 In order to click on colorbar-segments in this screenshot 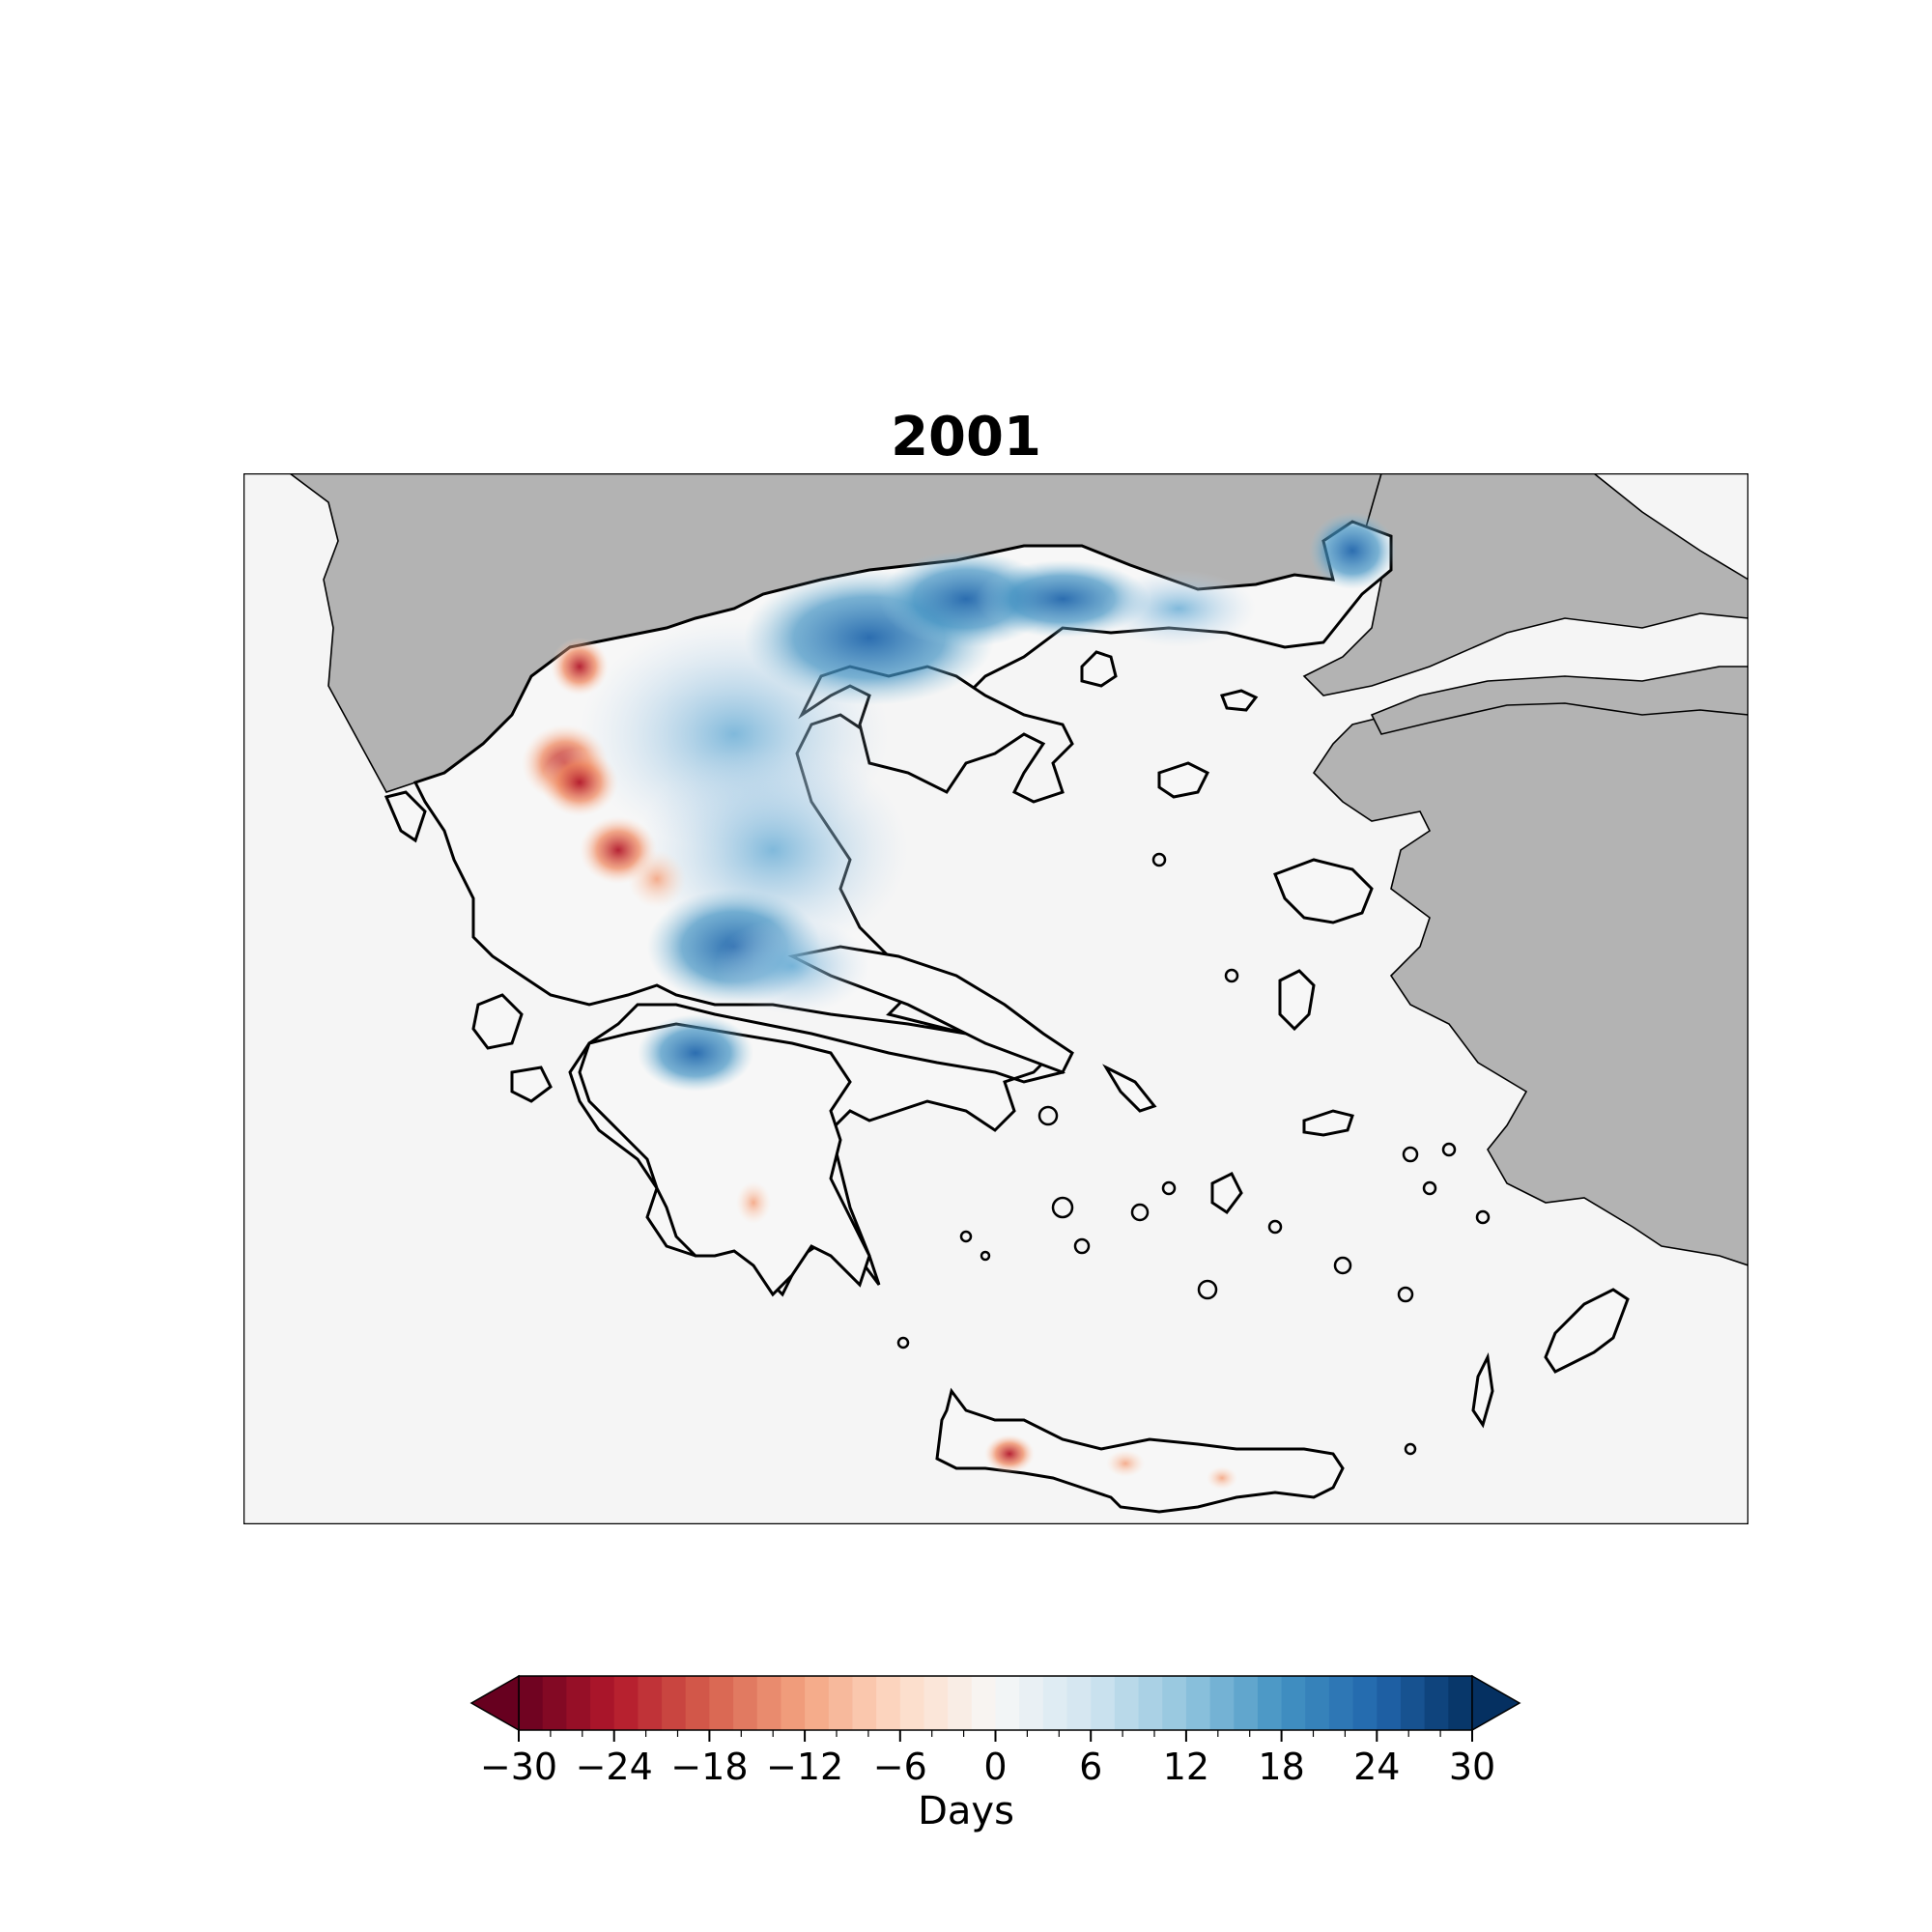, I will do `click(995, 1703)`.